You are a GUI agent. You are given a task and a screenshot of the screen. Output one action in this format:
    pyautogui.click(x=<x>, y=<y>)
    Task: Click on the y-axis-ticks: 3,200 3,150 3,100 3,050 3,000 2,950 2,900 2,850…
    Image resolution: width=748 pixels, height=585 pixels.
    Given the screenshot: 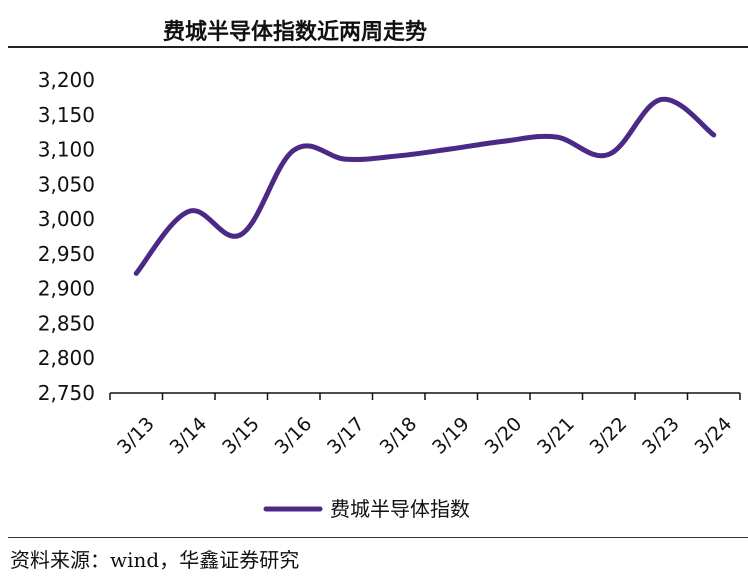 What is the action you would take?
    pyautogui.click(x=66, y=236)
    